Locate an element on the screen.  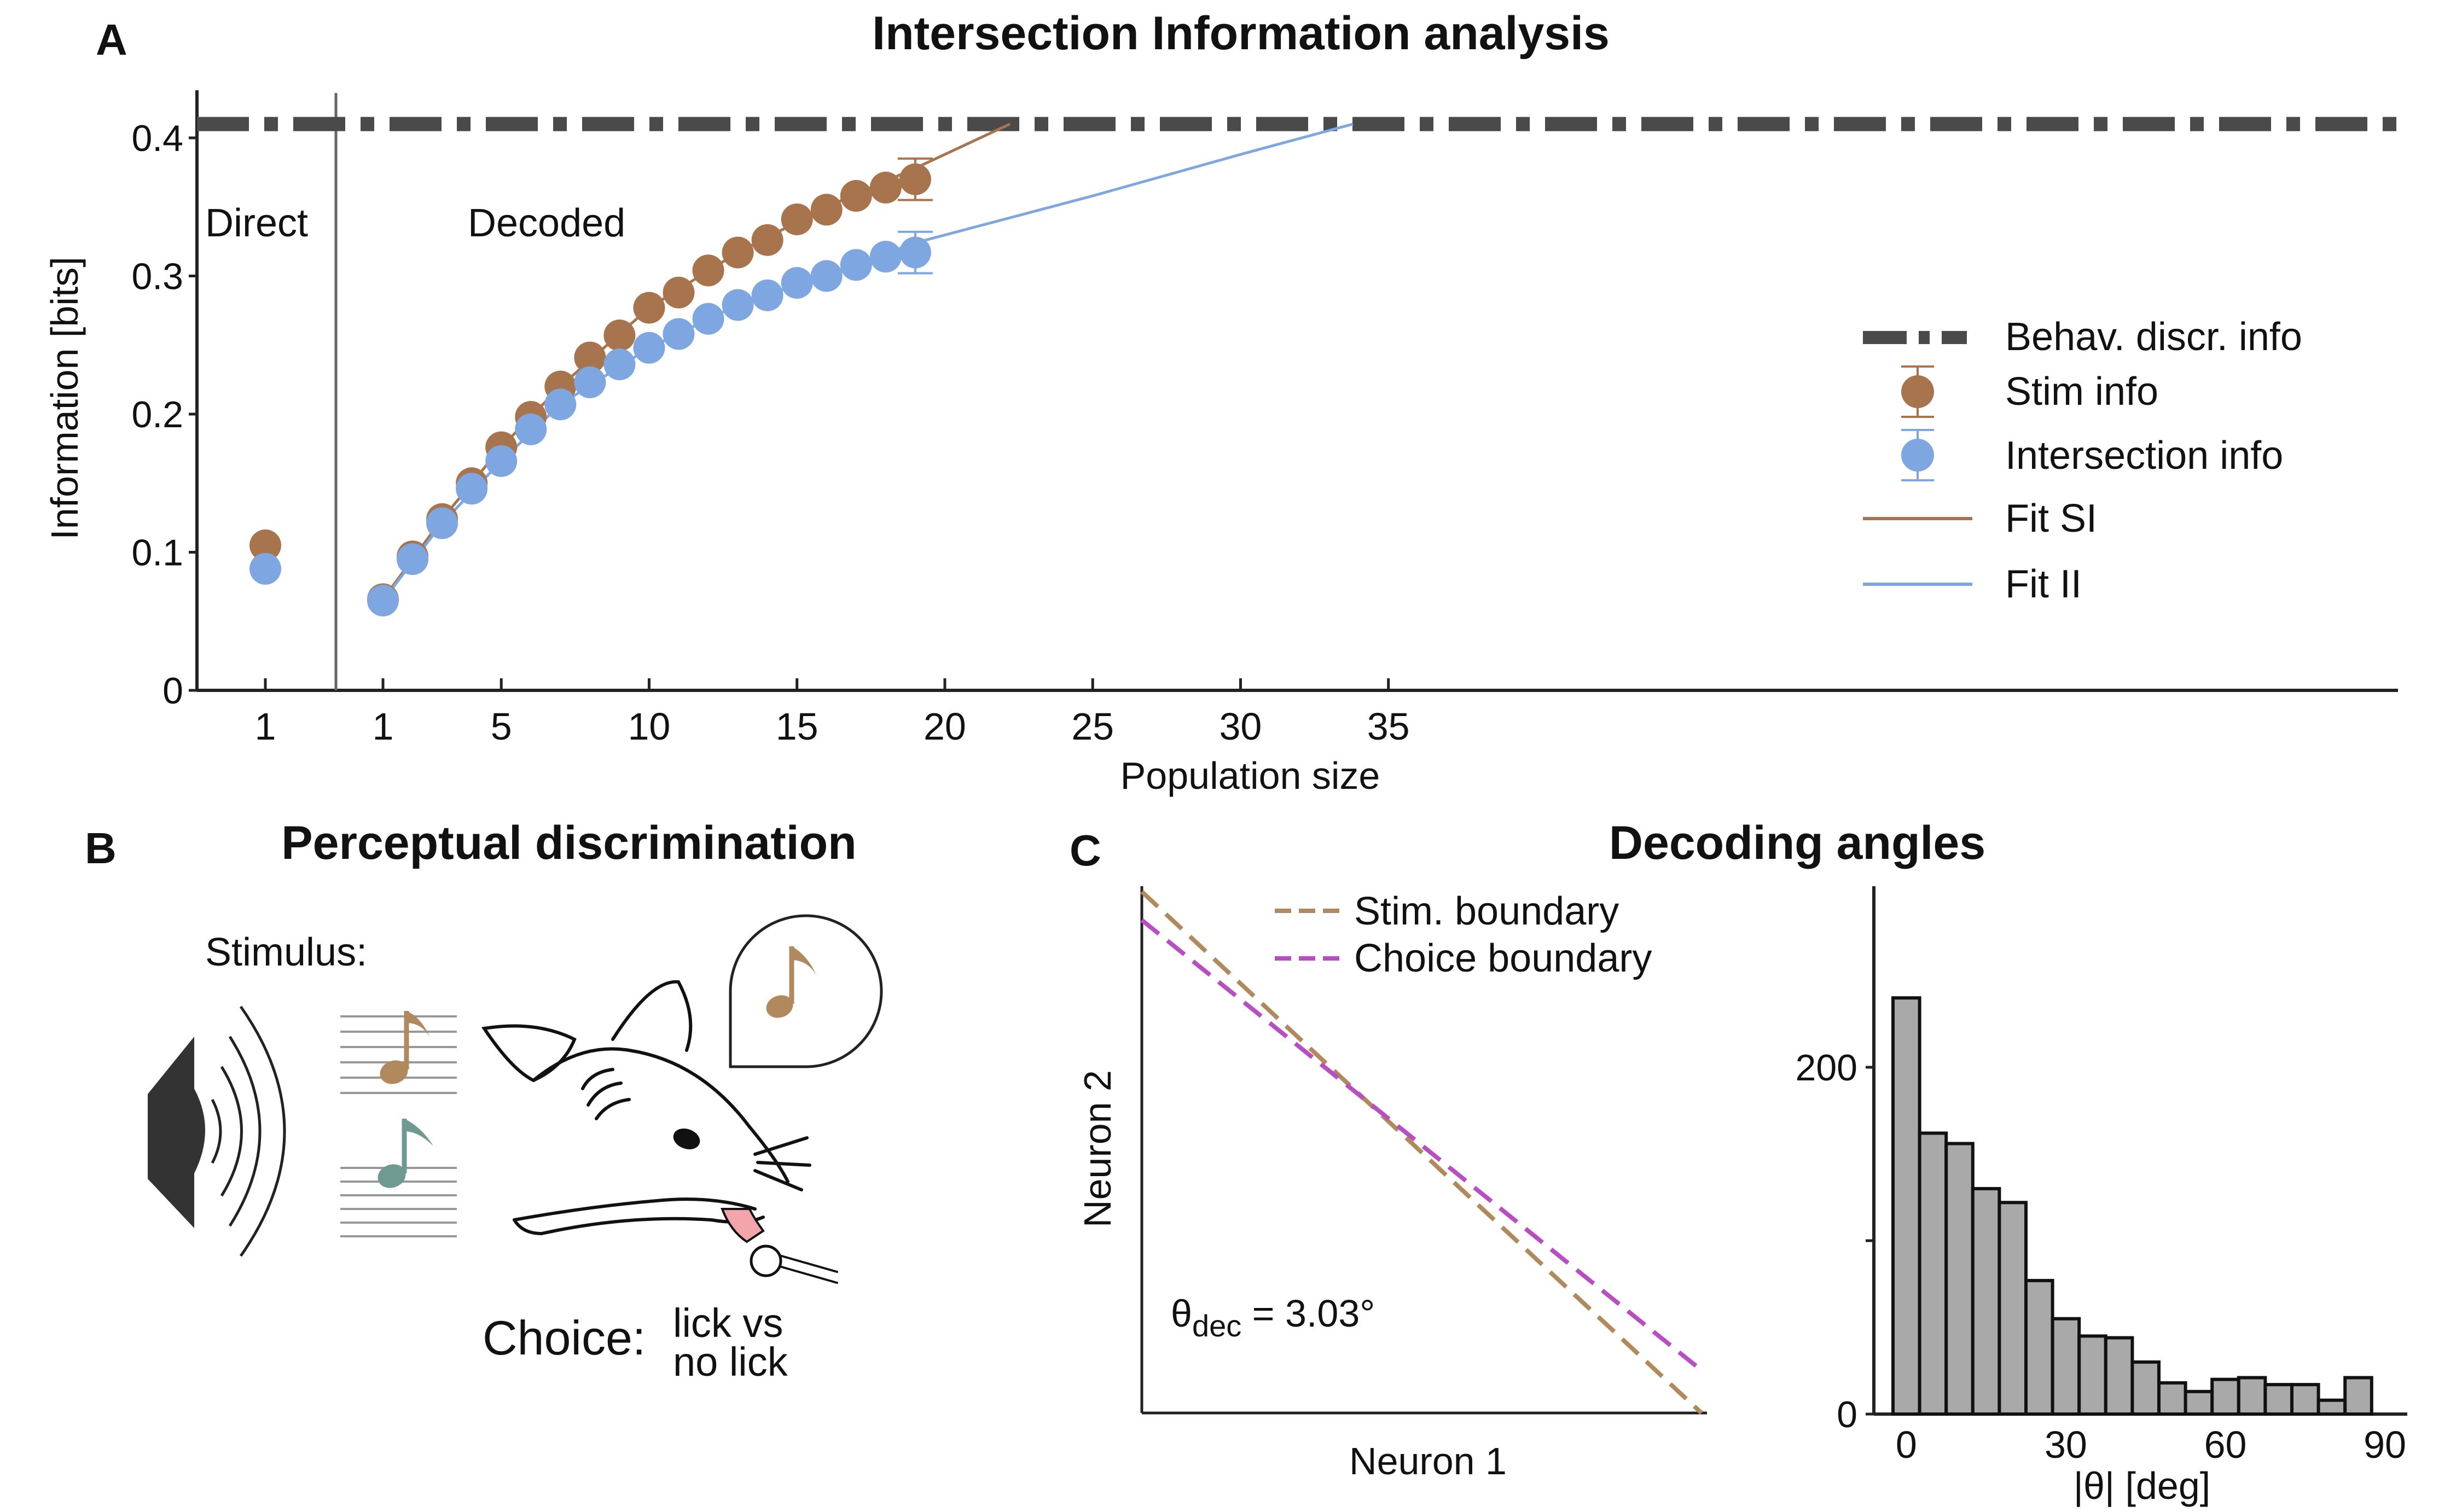
a-x-tick-label: 35 is located at coordinates (1388, 726).